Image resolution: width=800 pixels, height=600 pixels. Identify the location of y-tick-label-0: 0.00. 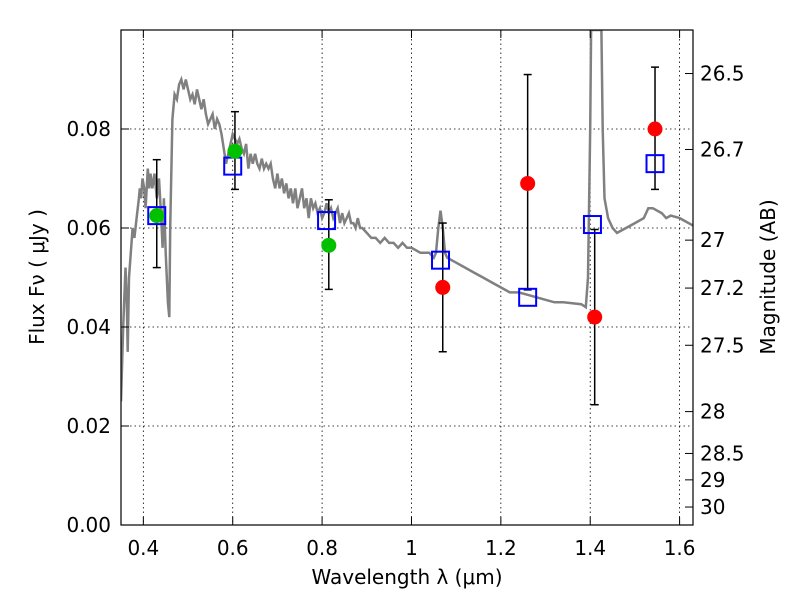
(88, 525).